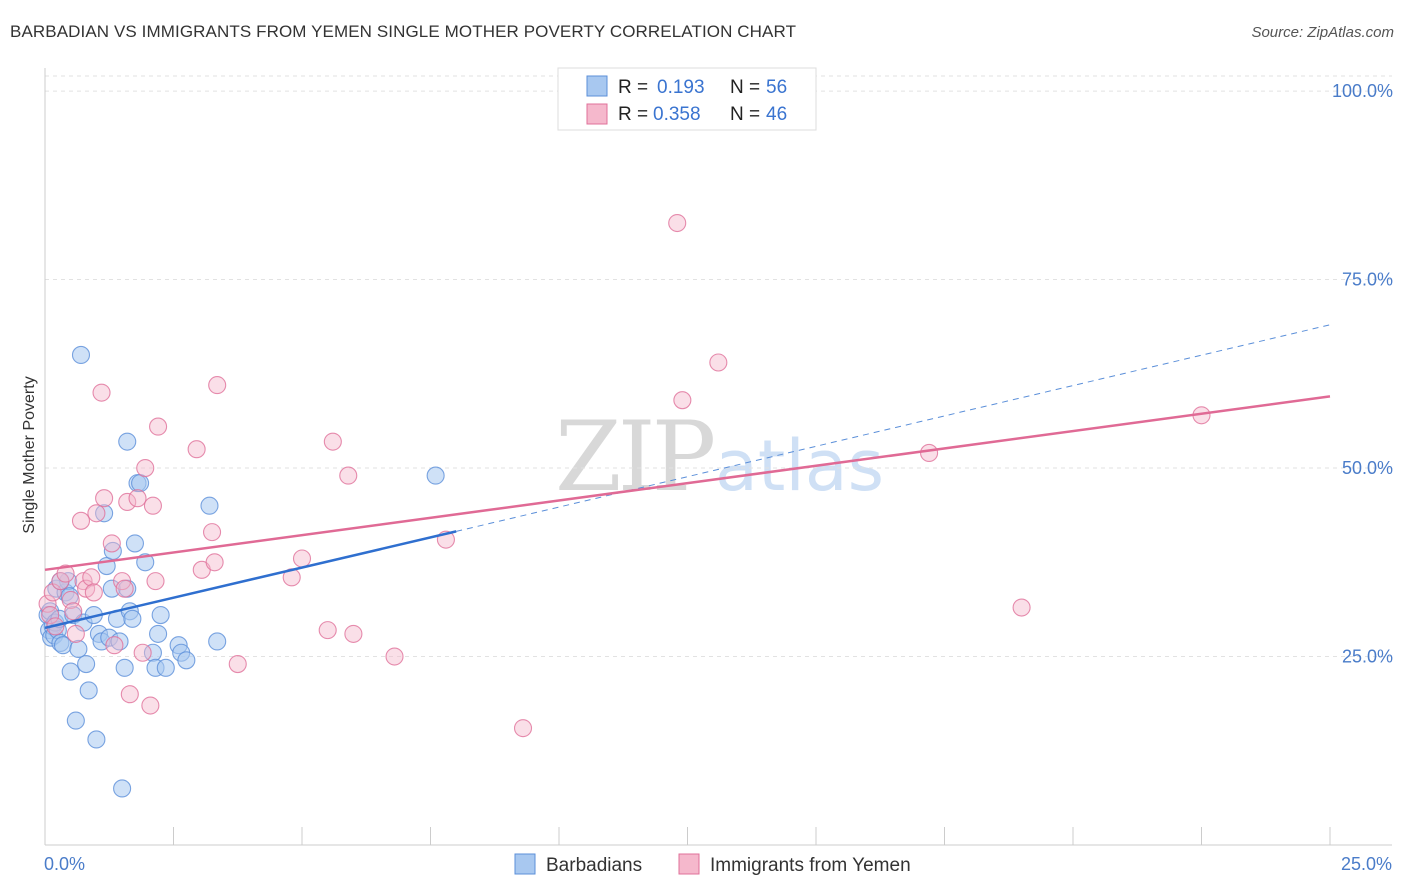 Image resolution: width=1406 pixels, height=892 pixels. I want to click on legend-n-value-pink: 46, so click(776, 114).